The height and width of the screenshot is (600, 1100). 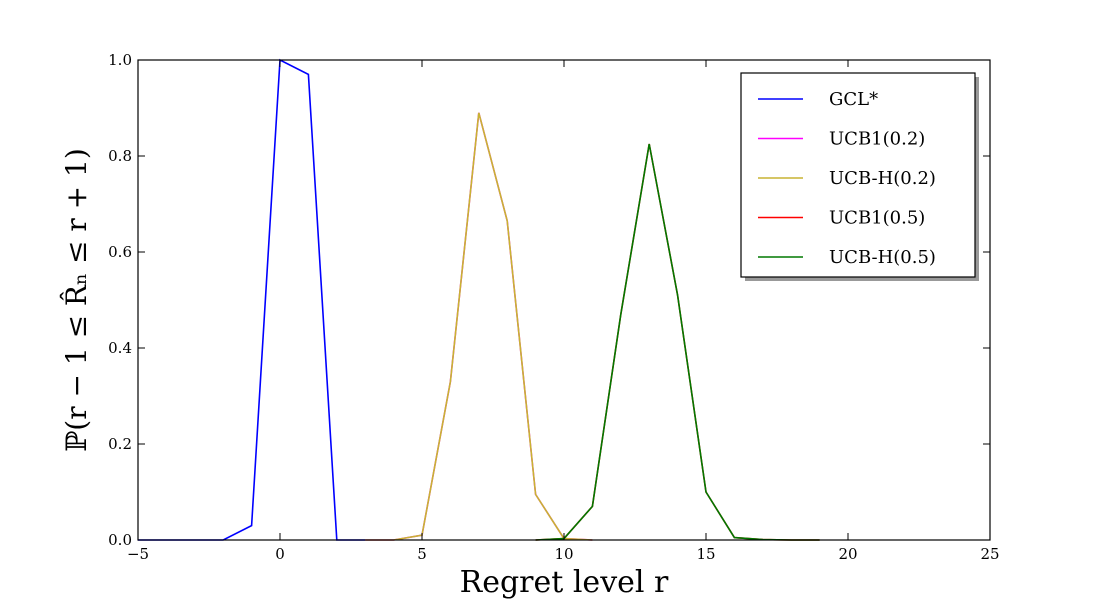 I want to click on x-tick-label: −5, so click(x=138, y=554).